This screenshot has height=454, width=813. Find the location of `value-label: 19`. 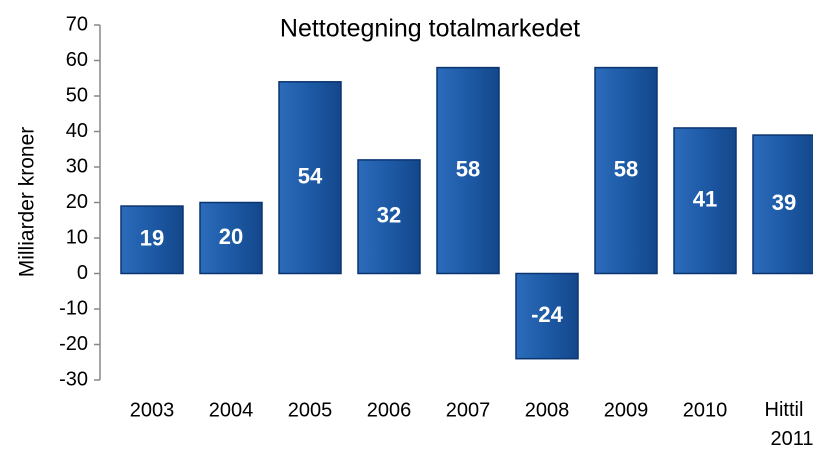

value-label: 19 is located at coordinates (152, 238).